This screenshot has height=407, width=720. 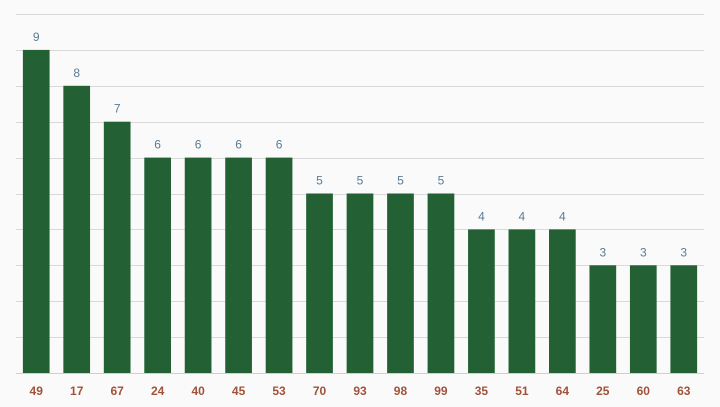 I want to click on value-label-67: 7, so click(x=117, y=109).